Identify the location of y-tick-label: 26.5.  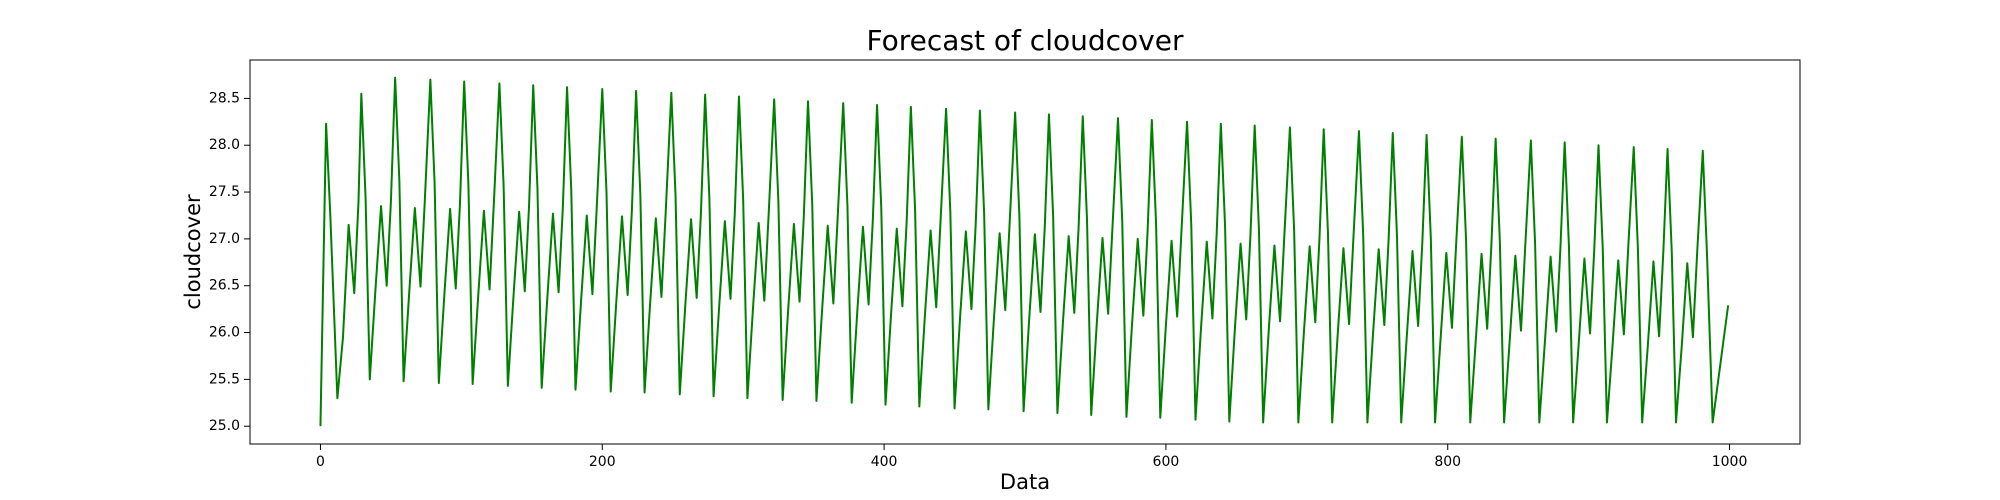
(224, 286).